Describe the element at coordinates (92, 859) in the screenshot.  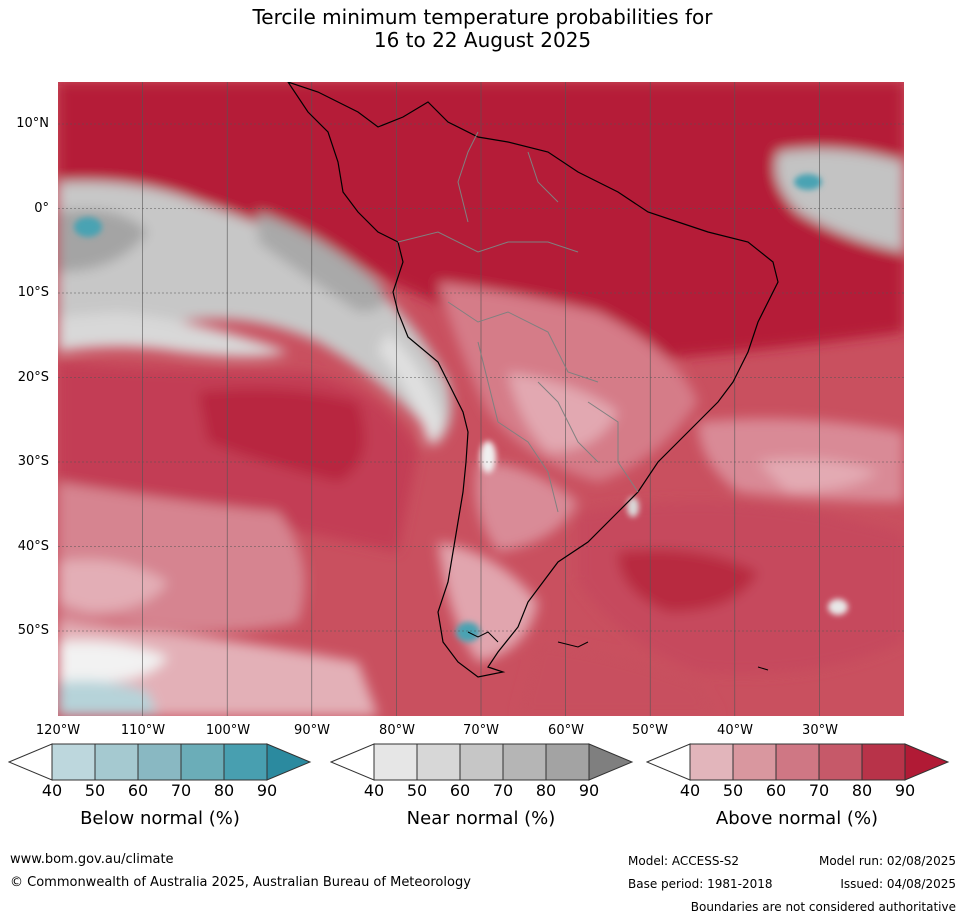
I see `website-link: www.bom.gov.au/climate` at that location.